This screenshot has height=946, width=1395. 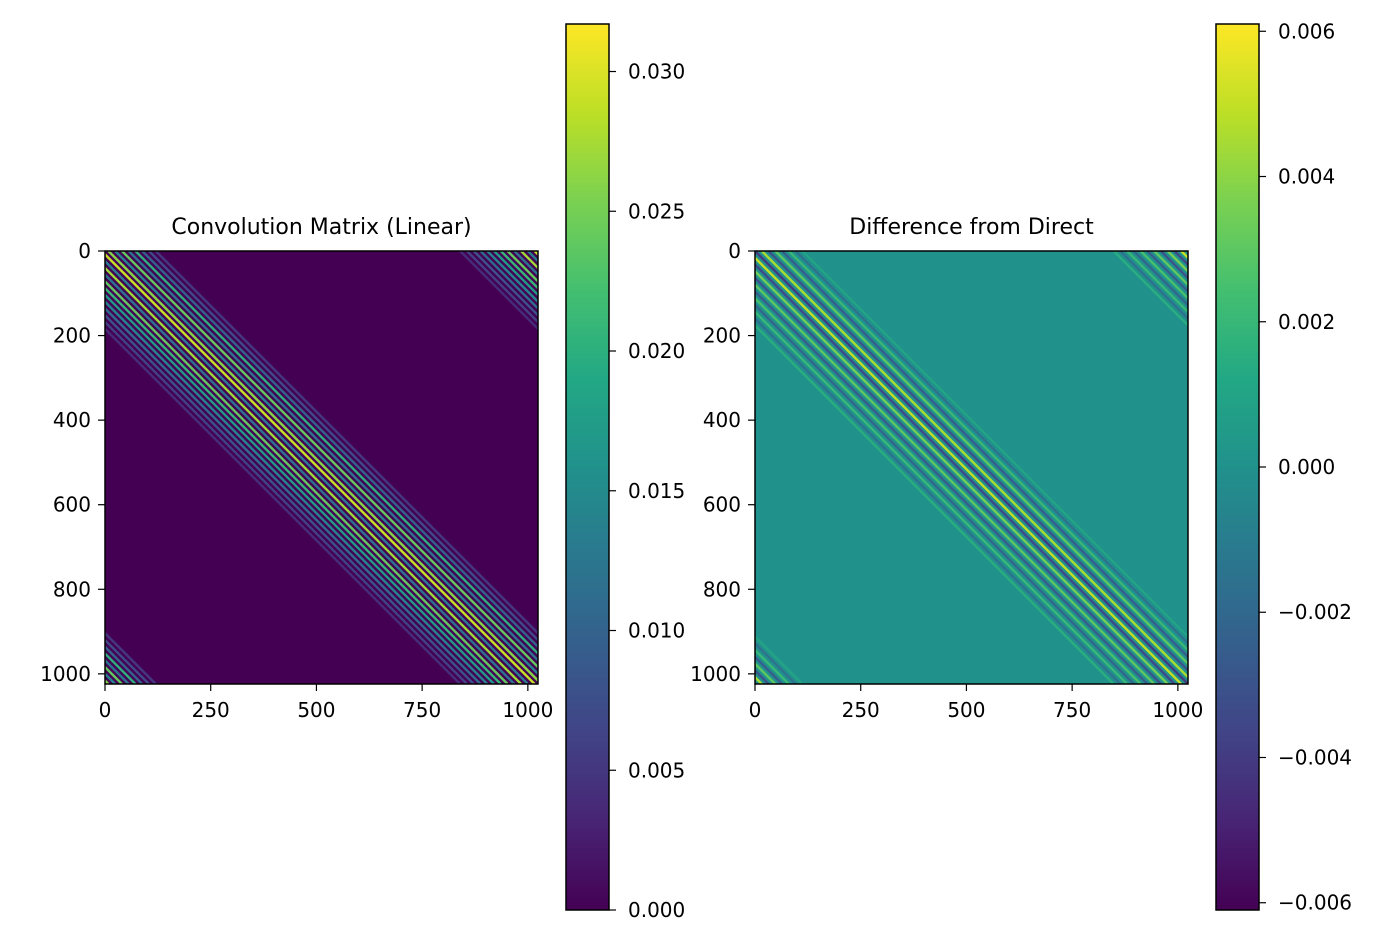 What do you see at coordinates (656, 631) in the screenshot?
I see `colorbar-tick-label: 0.010` at bounding box center [656, 631].